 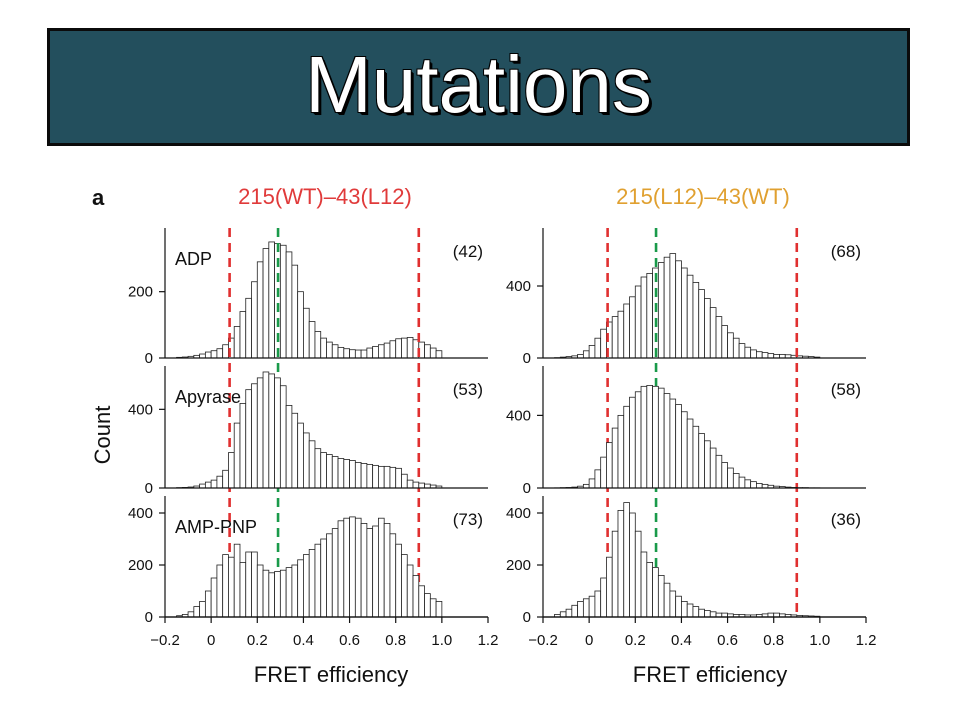 What do you see at coordinates (395, 640) in the screenshot?
I see `x-tick-label: 0.8` at bounding box center [395, 640].